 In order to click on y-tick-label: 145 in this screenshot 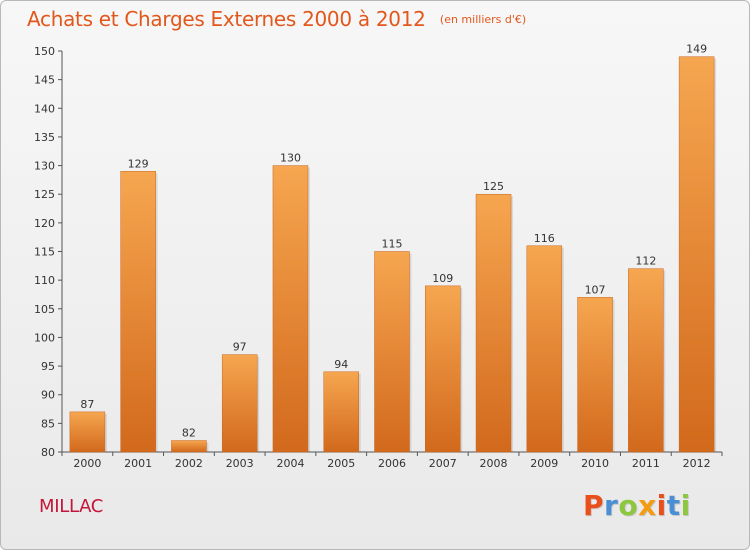, I will do `click(44, 80)`.